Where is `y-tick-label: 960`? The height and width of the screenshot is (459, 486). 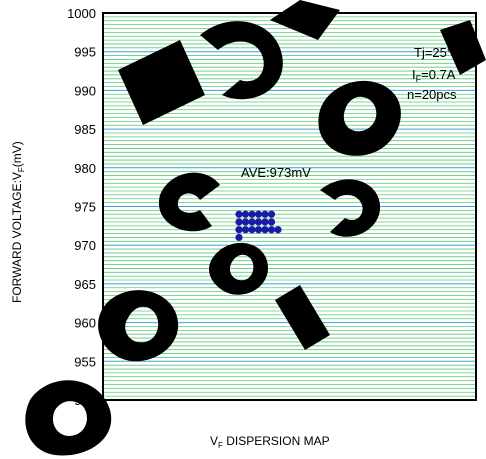 y-tick-label: 960 is located at coordinates (85, 323).